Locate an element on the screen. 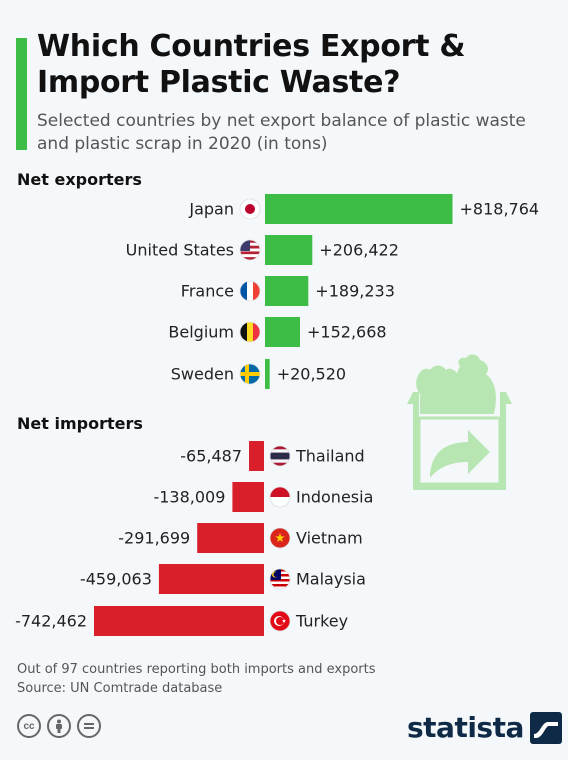 Image resolution: width=568 pixels, height=760 pixels. bar-sweden is located at coordinates (267, 374).